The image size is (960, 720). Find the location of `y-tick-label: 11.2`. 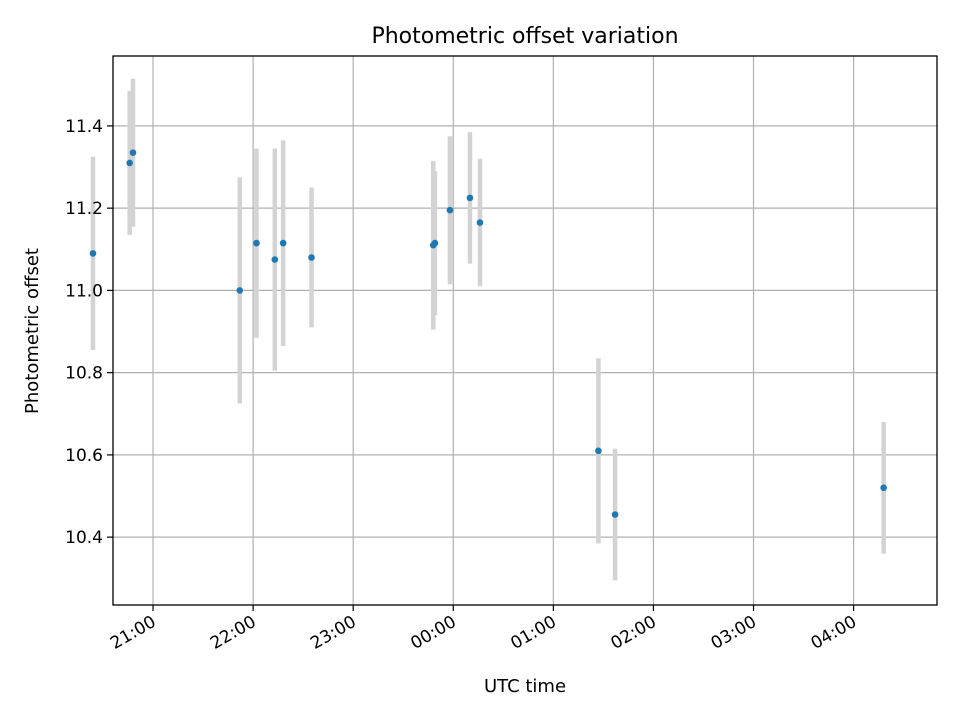

y-tick-label: 11.2 is located at coordinates (84, 209).